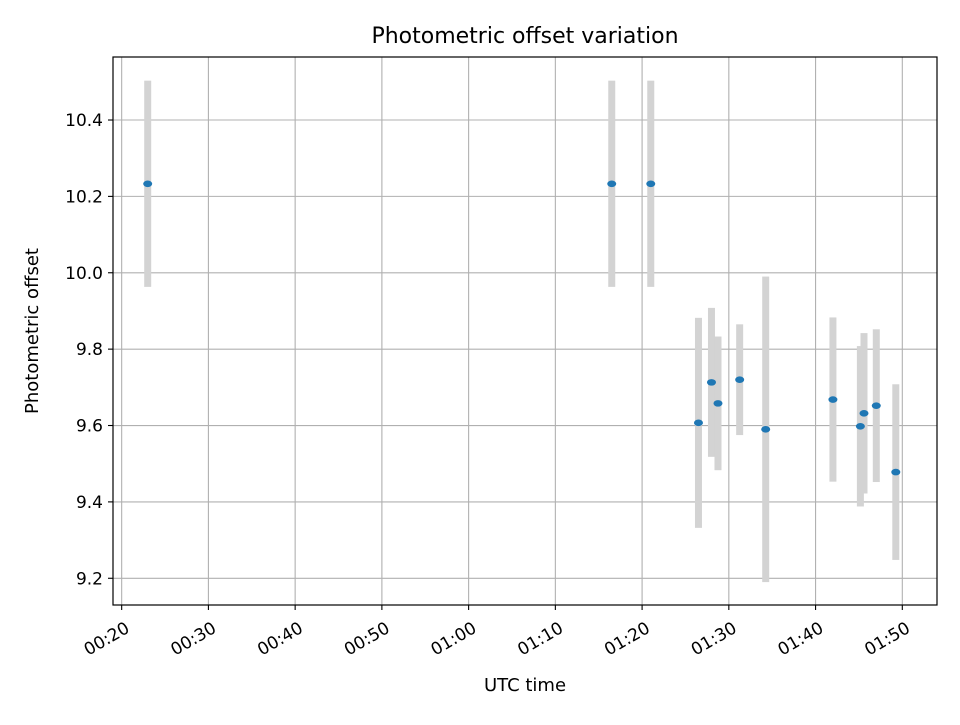  Describe the element at coordinates (32, 331) in the screenshot. I see `y-axis-label: Photometric offset` at that location.